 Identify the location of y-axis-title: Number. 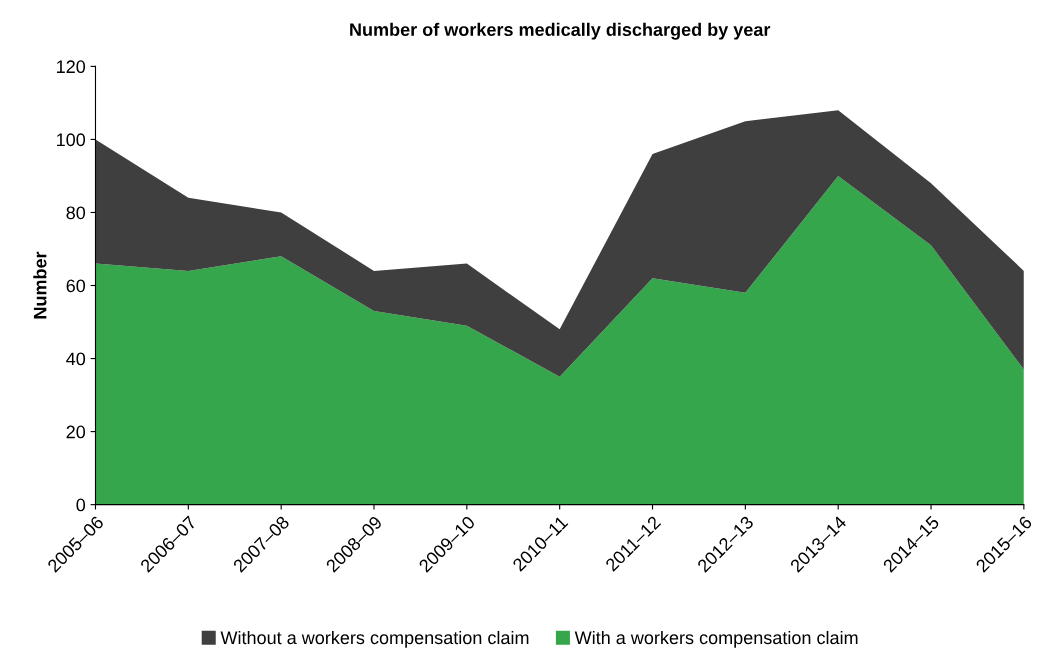
(40, 285).